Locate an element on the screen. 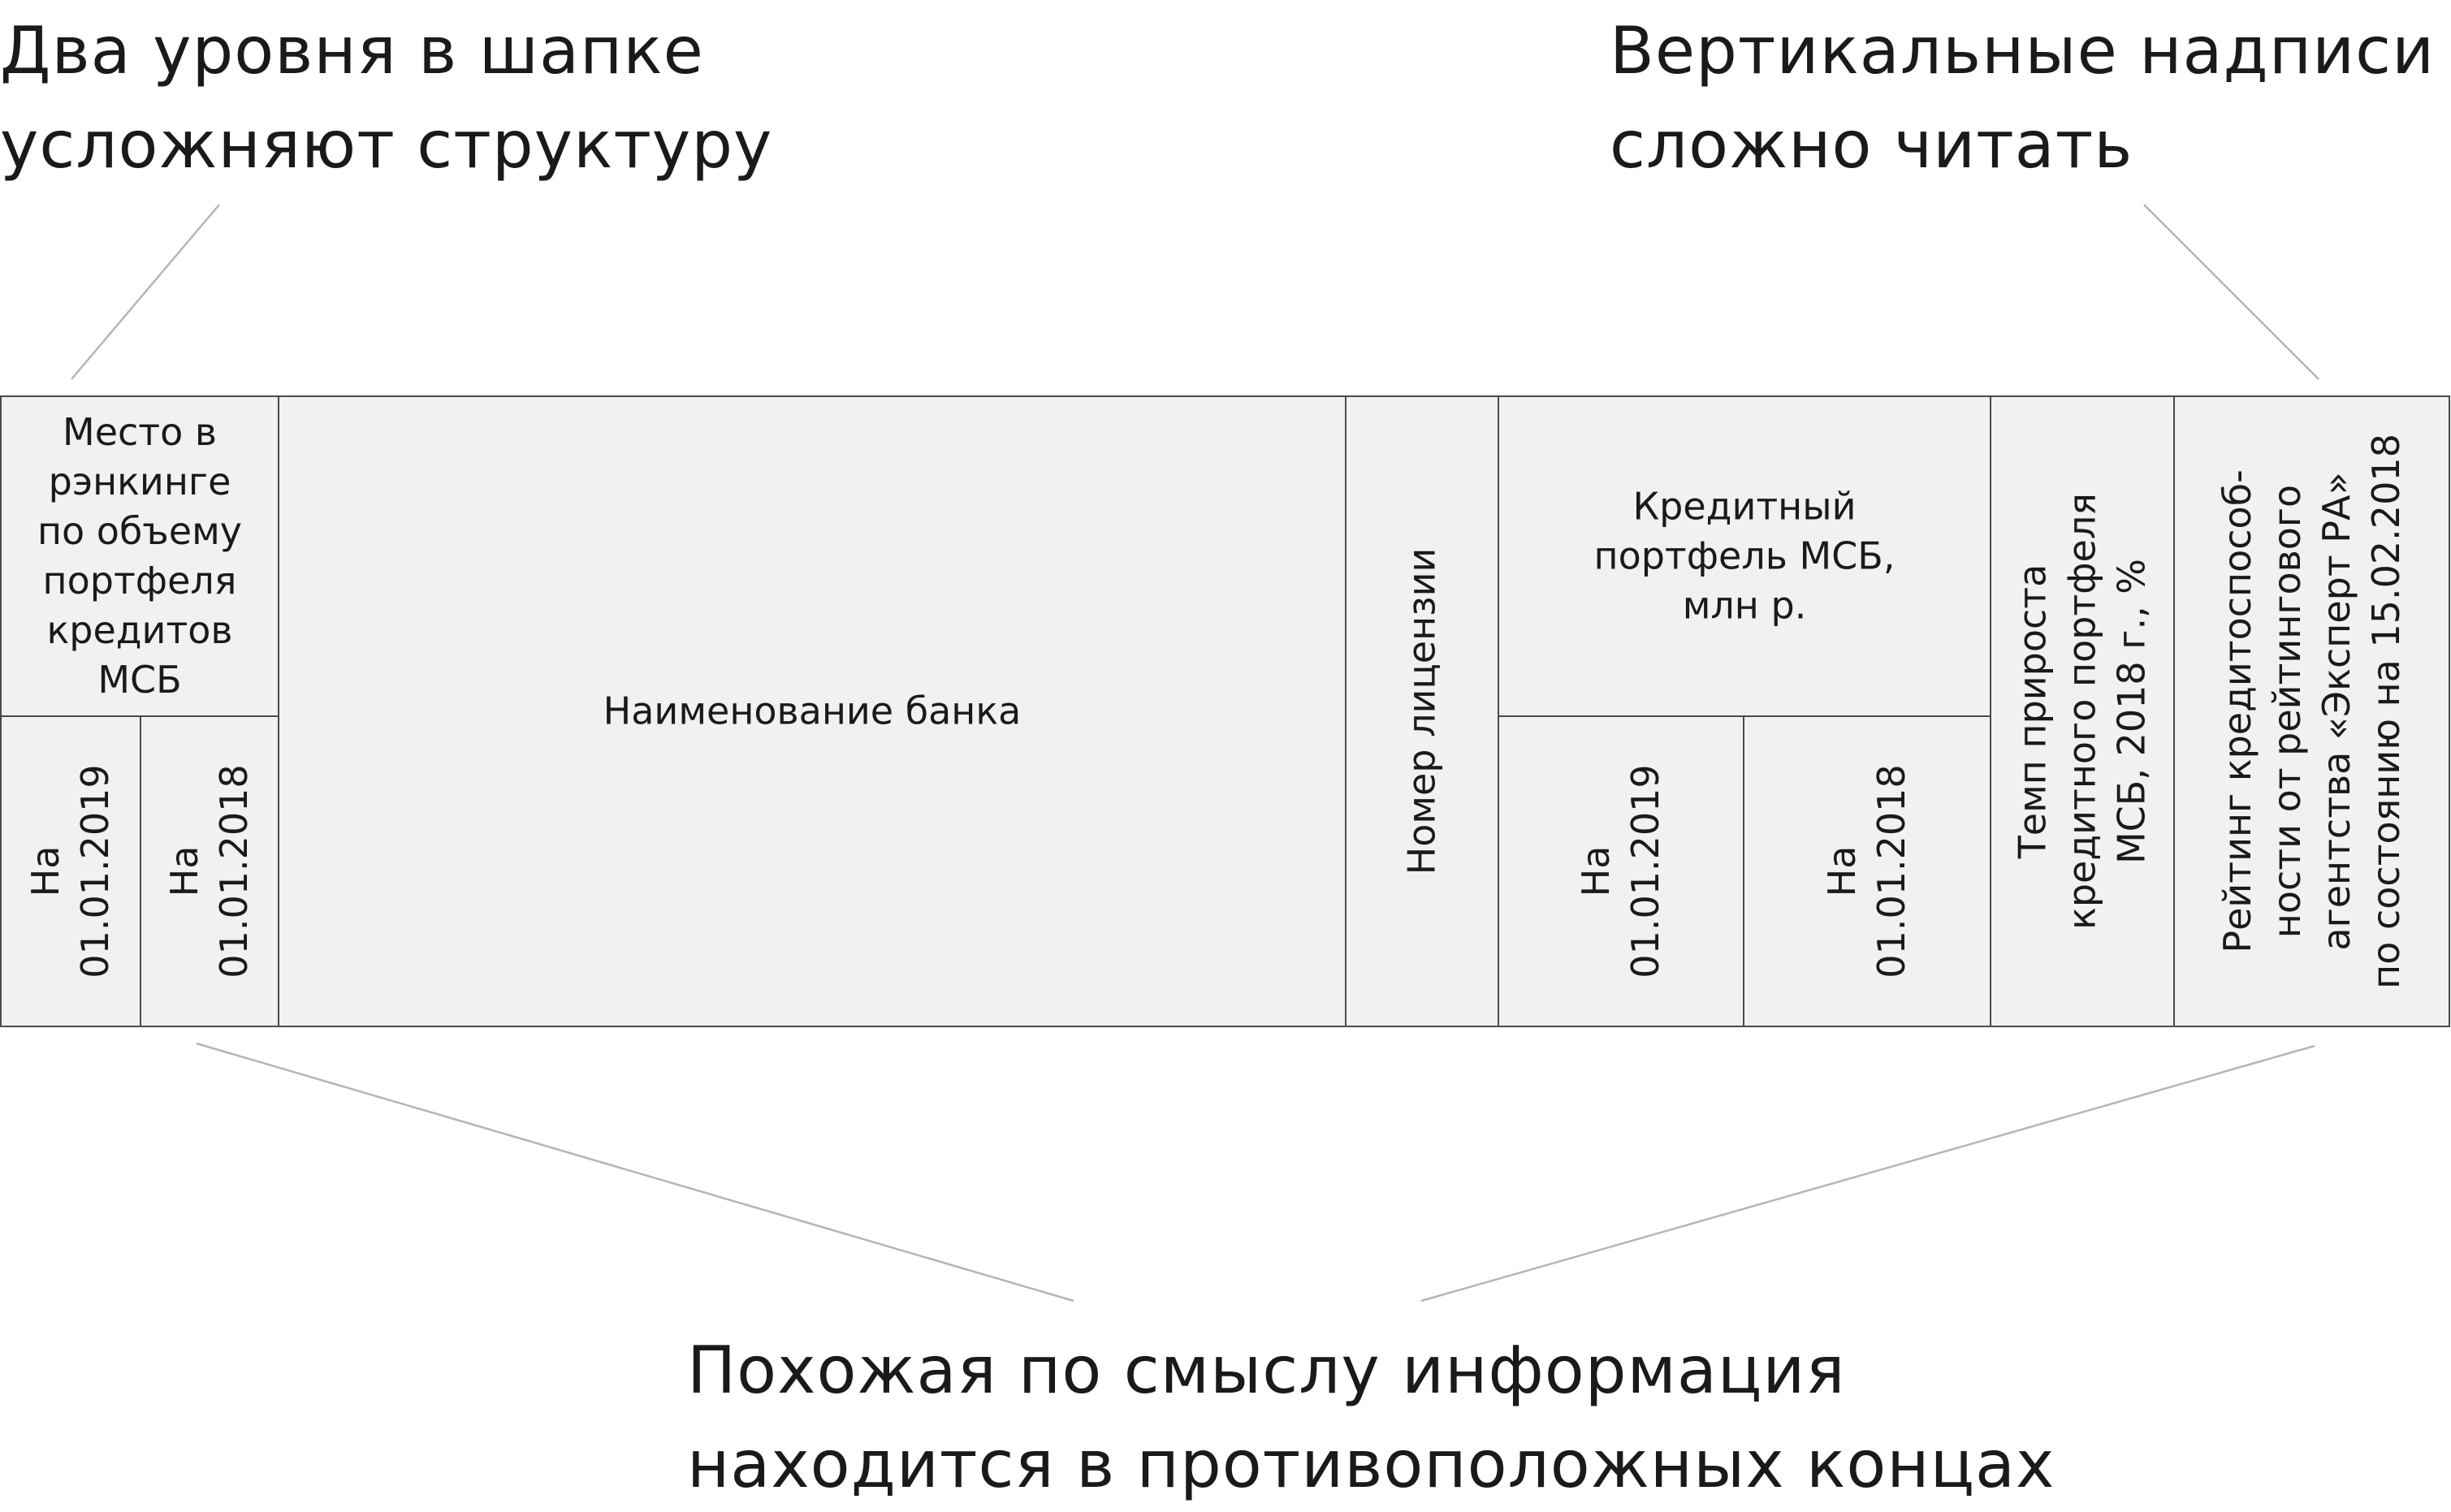 Image resolution: width=2451 pixels, height=1512 pixels. connector-line-top-right is located at coordinates (2231, 292).